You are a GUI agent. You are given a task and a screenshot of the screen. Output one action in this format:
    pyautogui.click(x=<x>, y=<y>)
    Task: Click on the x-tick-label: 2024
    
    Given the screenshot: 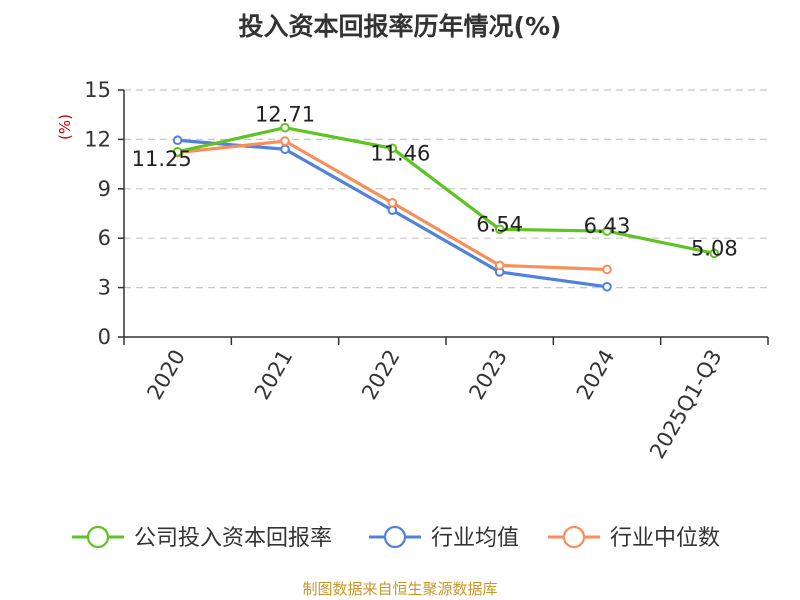 What is the action you would take?
    pyautogui.click(x=596, y=375)
    